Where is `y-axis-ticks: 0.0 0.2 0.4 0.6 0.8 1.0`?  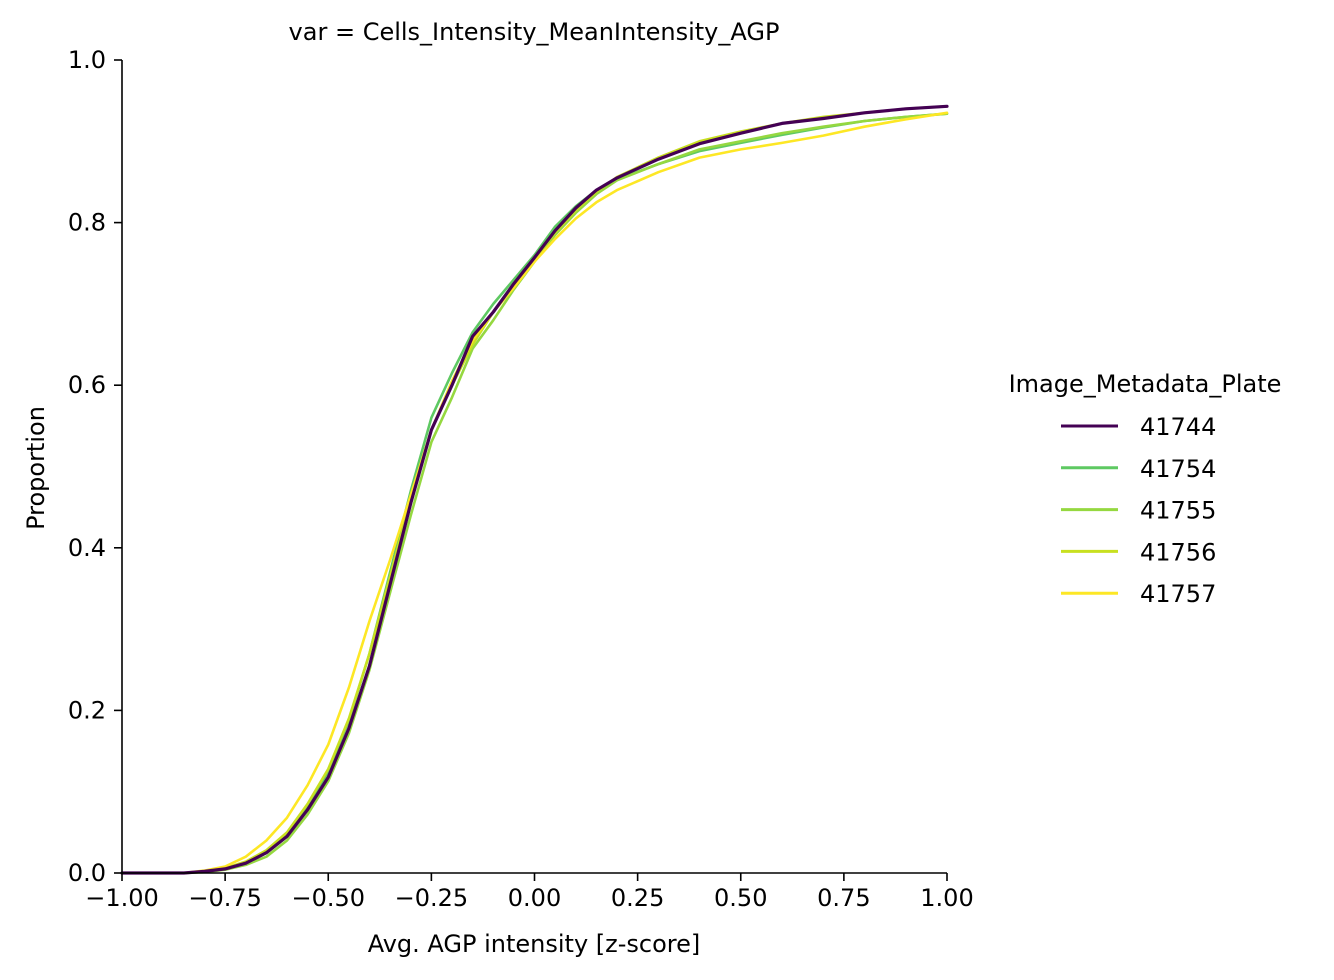 y-axis-ticks: 0.0 0.2 0.4 0.6 0.8 1.0 is located at coordinates (95, 466).